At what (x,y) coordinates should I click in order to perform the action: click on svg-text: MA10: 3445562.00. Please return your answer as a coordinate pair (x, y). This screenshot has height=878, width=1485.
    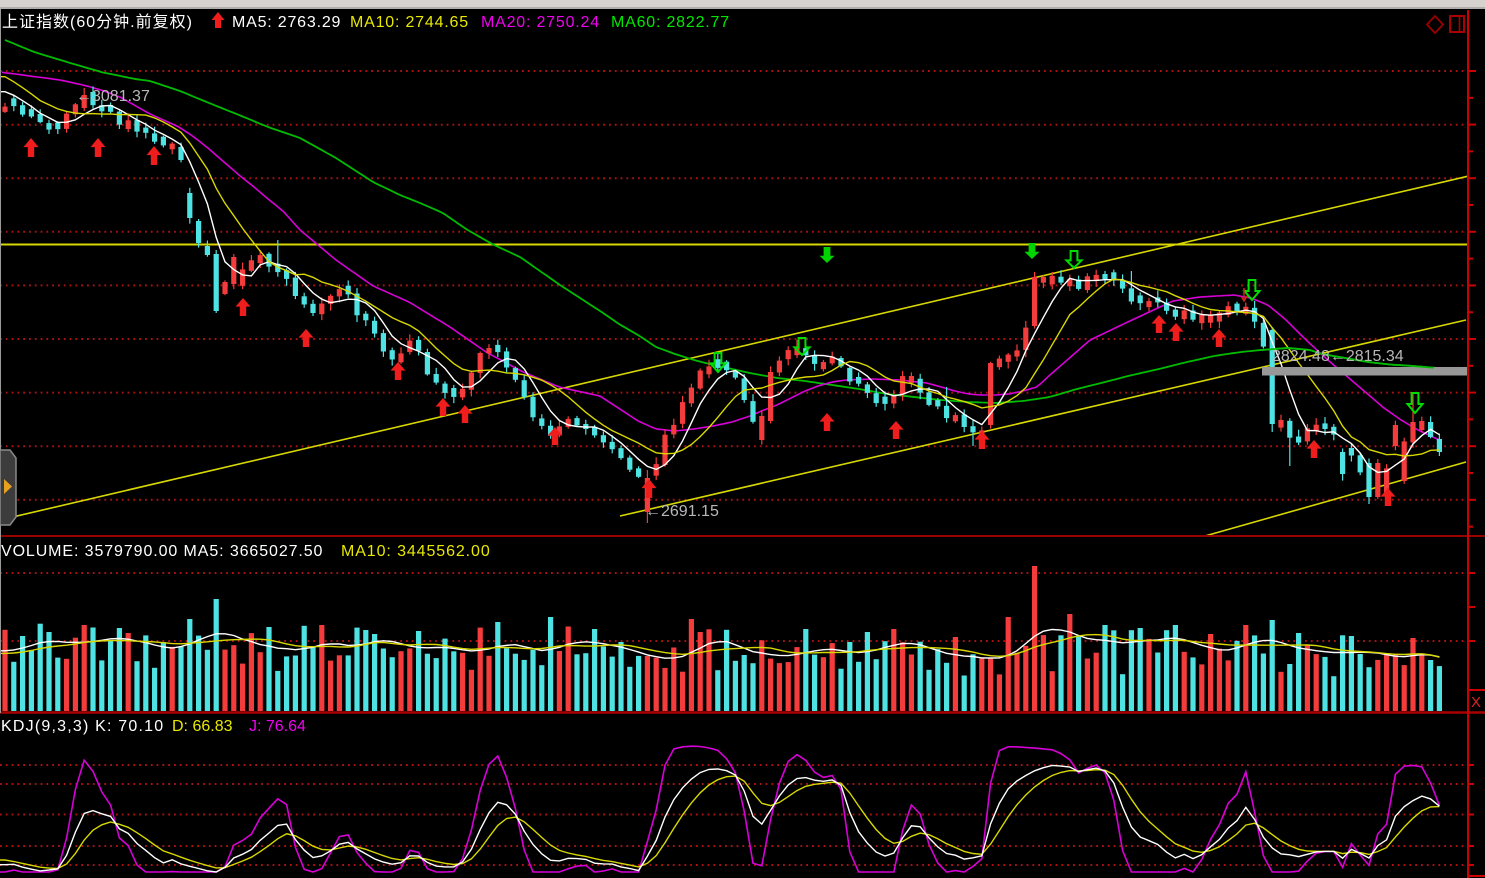
    Looking at the image, I should click on (416, 551).